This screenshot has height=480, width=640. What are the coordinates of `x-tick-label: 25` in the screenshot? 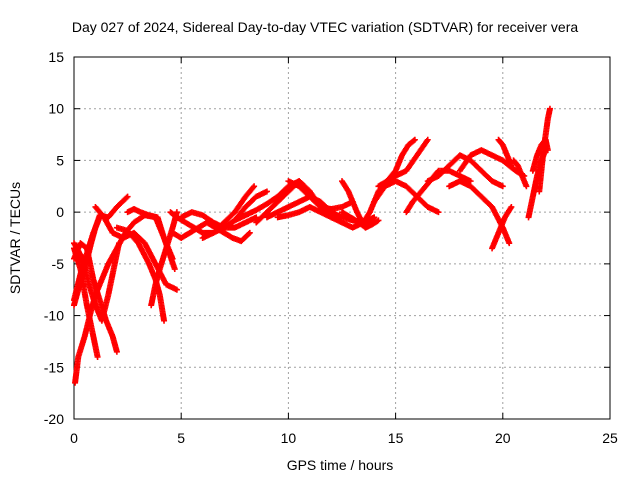 It's located at (610, 438).